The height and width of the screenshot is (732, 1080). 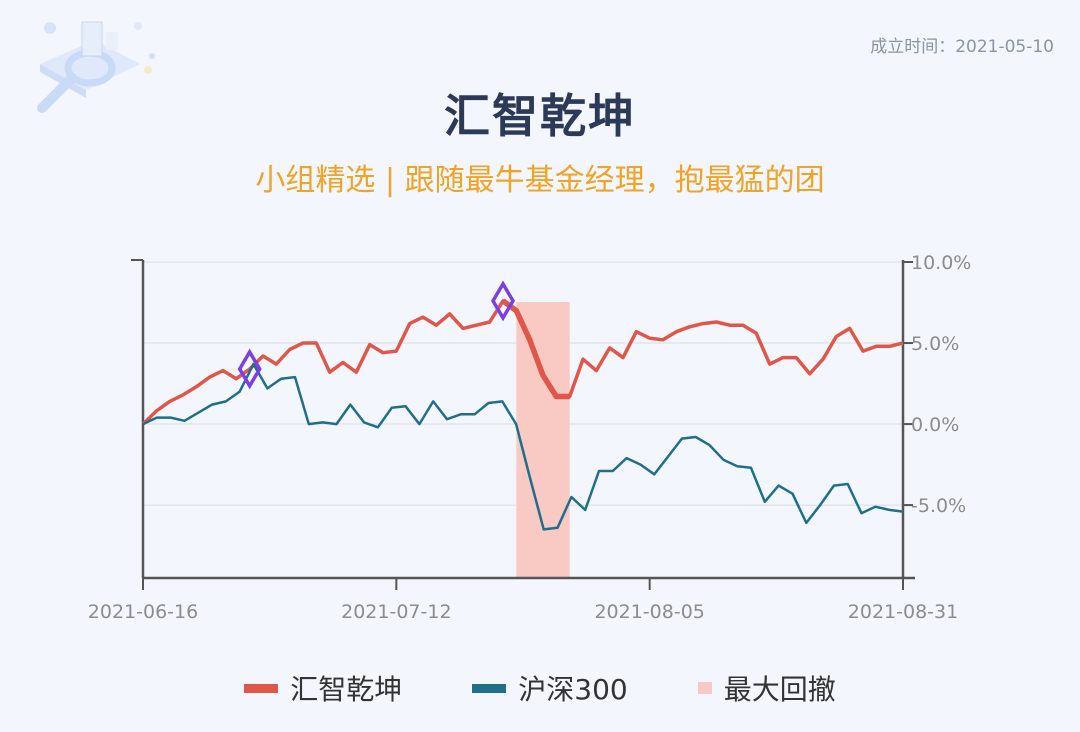 What do you see at coordinates (962, 47) in the screenshot?
I see `founded-date: 成立时间：2021-05-10` at bounding box center [962, 47].